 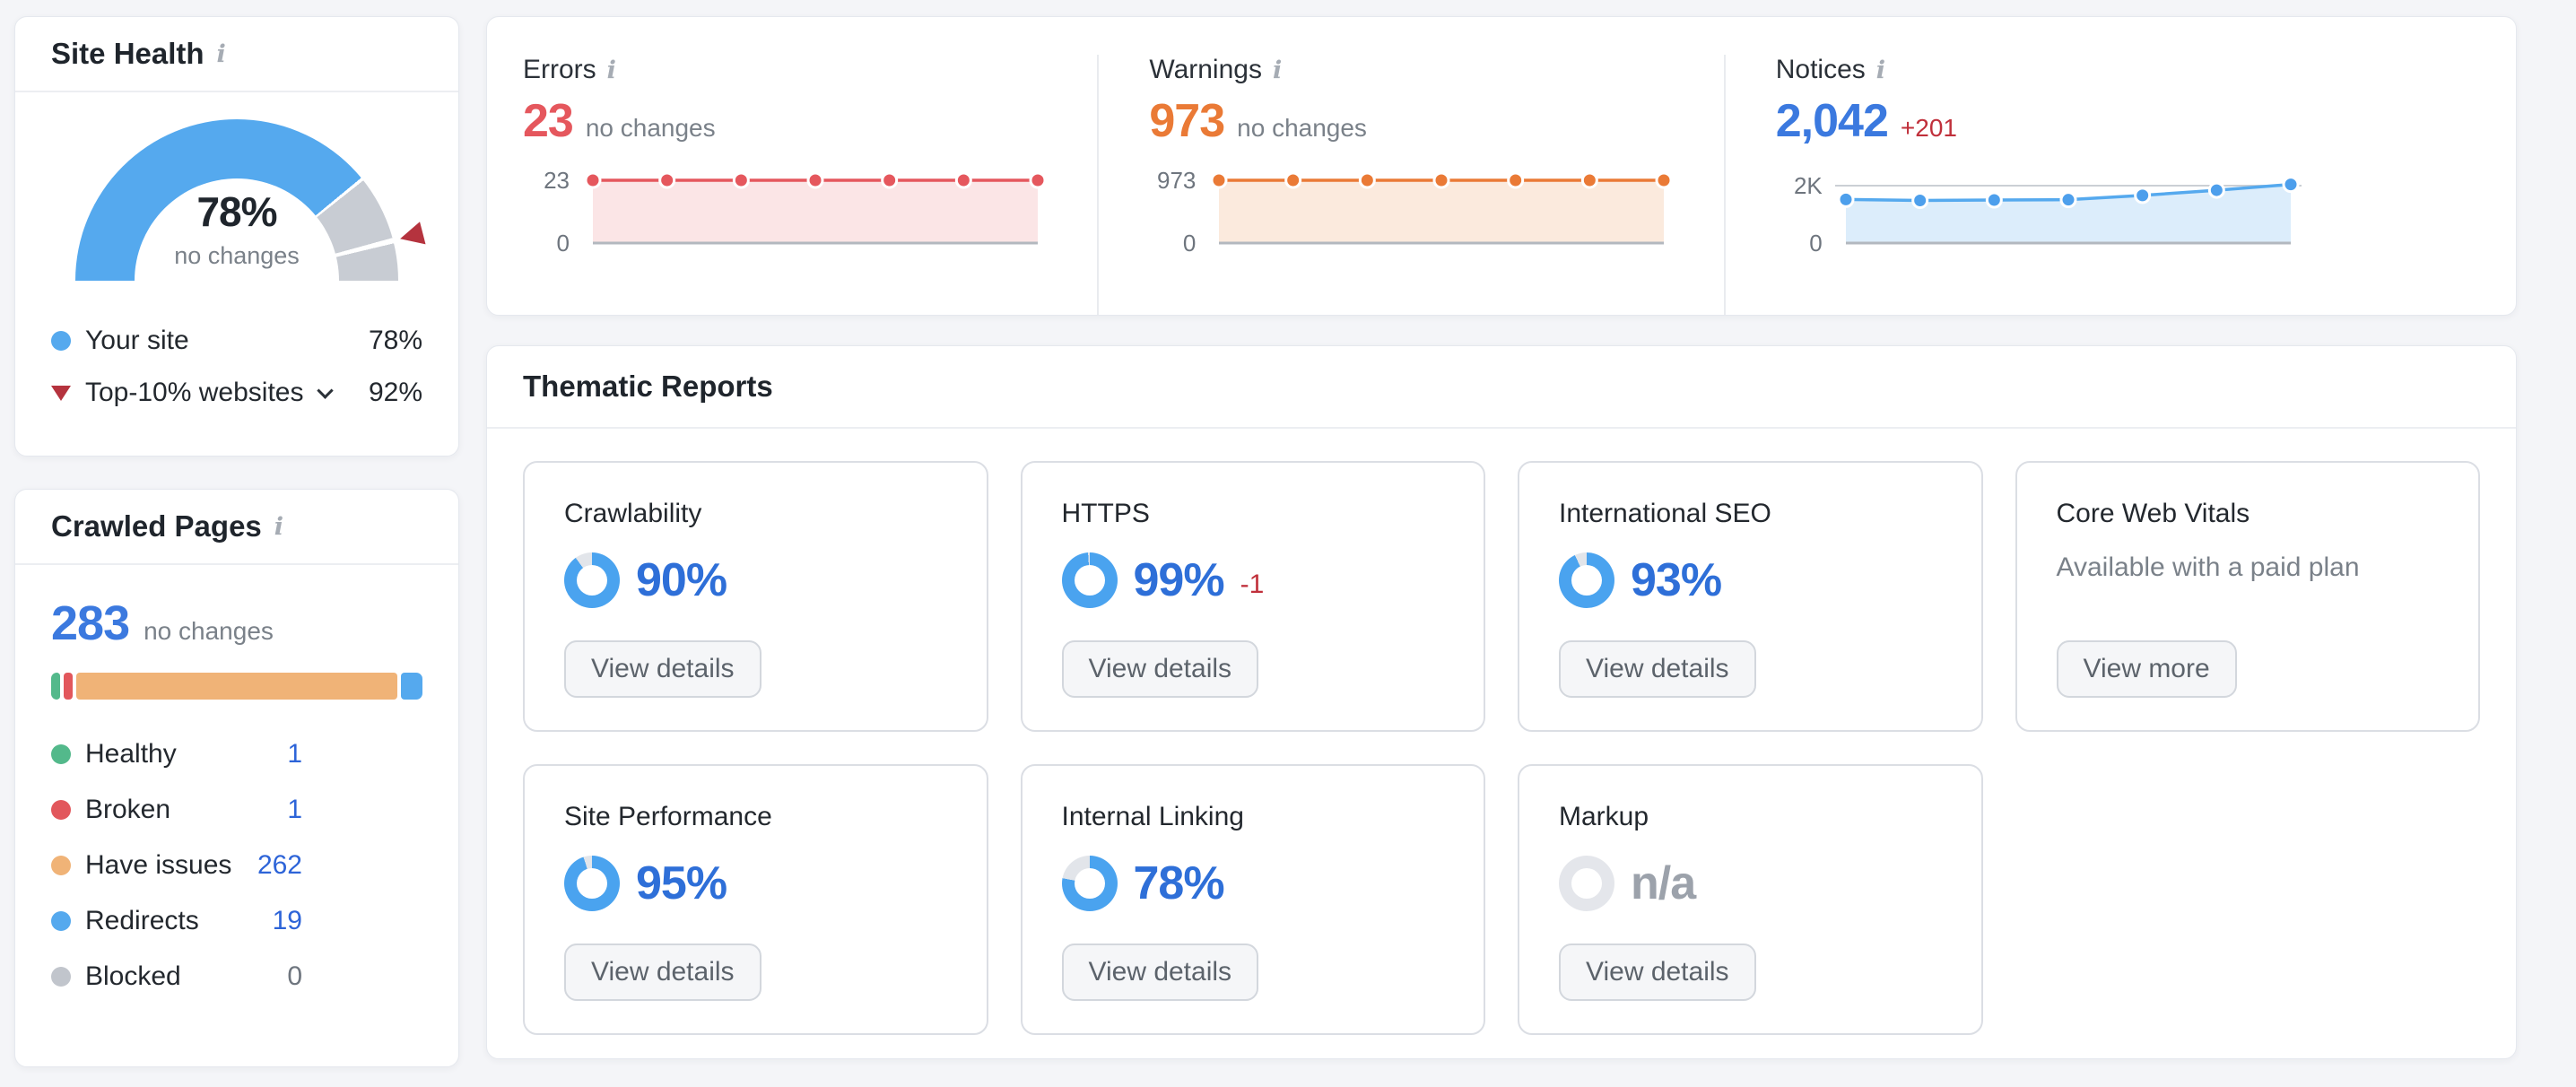 What do you see at coordinates (61, 977) in the screenshot?
I see `blocked-dot-icon` at bounding box center [61, 977].